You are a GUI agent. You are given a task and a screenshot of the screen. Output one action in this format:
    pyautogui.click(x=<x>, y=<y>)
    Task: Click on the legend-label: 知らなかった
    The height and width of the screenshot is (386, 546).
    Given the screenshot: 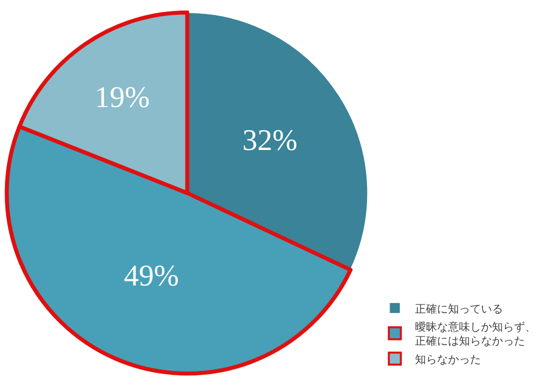 What is the action you would take?
    pyautogui.click(x=447, y=359)
    